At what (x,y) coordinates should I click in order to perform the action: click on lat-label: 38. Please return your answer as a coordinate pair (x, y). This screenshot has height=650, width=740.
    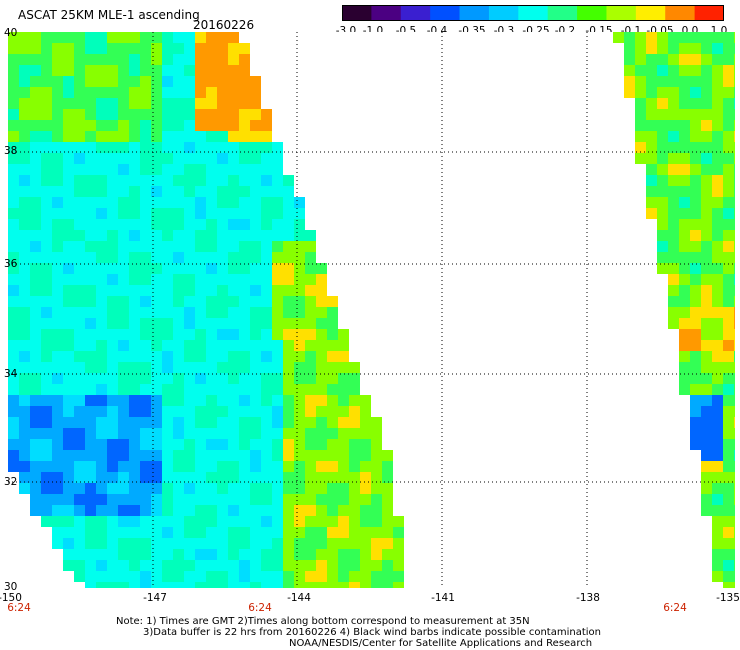
    Looking at the image, I should click on (11, 151).